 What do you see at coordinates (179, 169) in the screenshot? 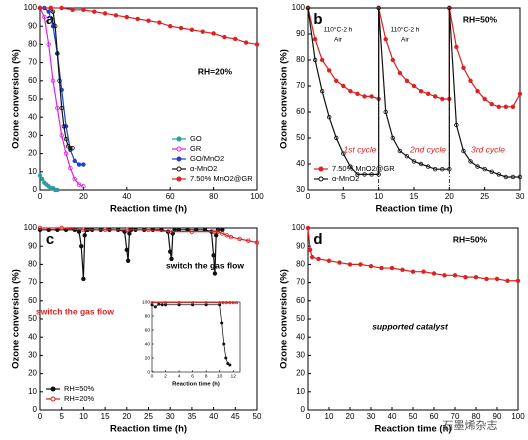
I see `legend-marker` at bounding box center [179, 169].